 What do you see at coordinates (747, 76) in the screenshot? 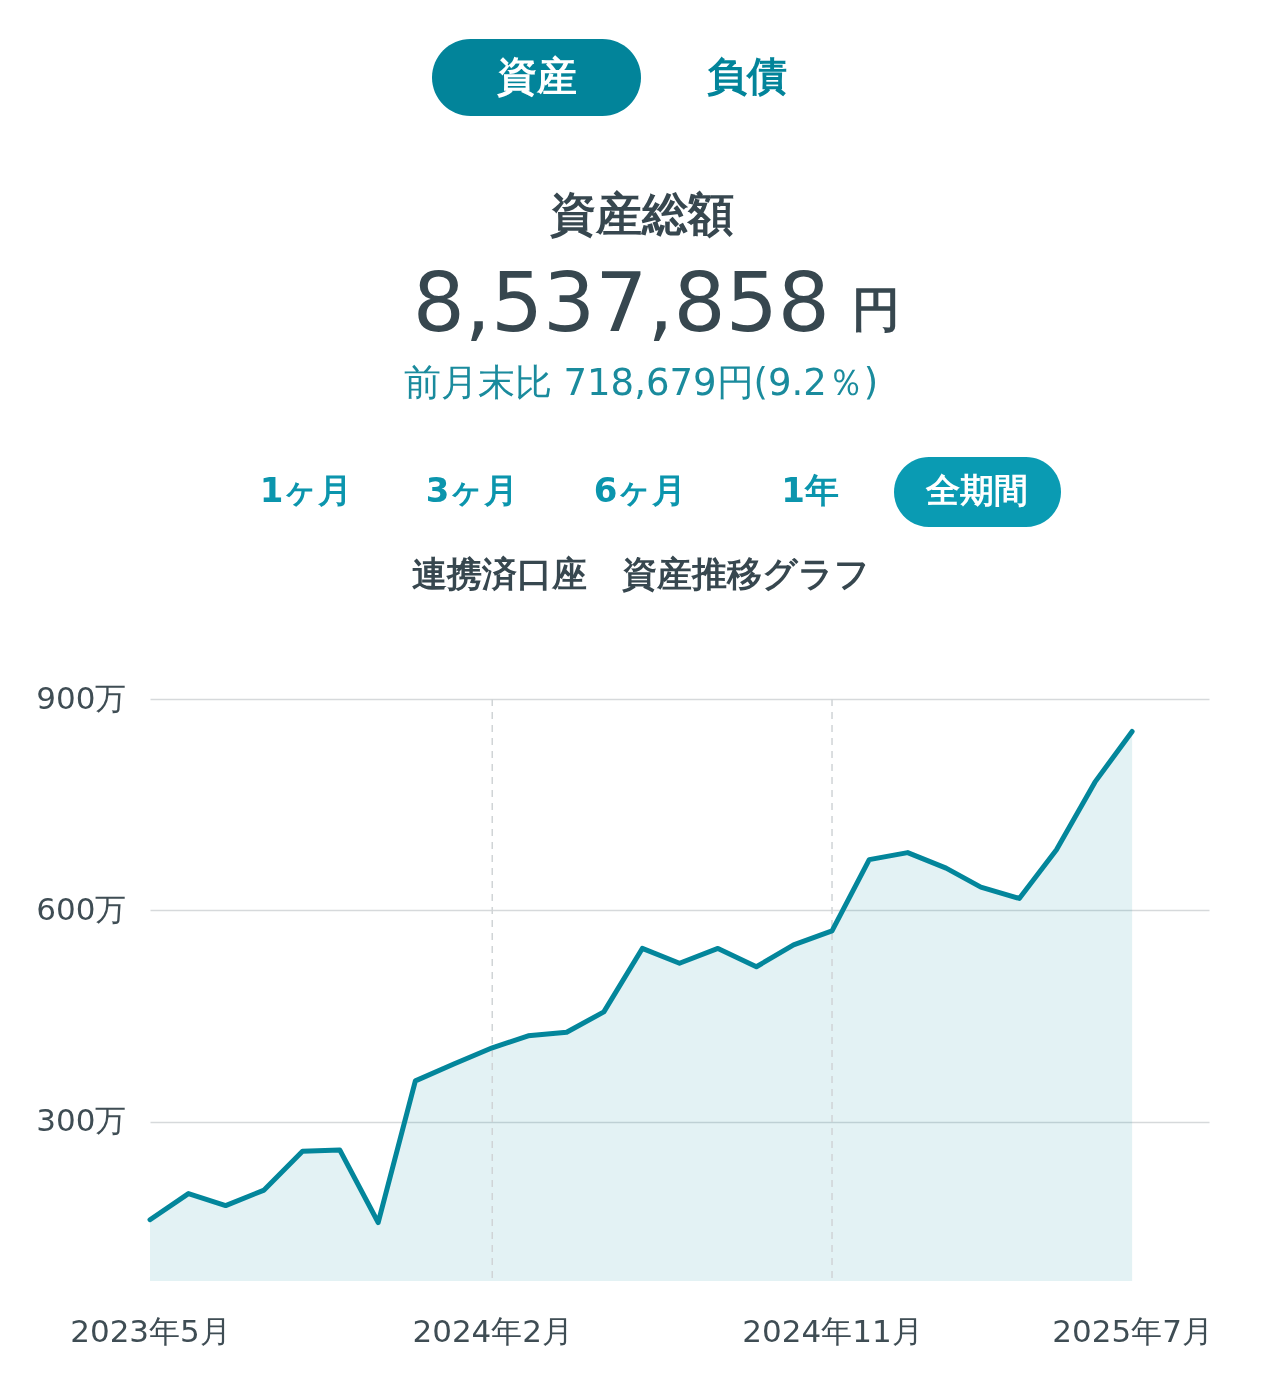
I see `text: 負債` at bounding box center [747, 76].